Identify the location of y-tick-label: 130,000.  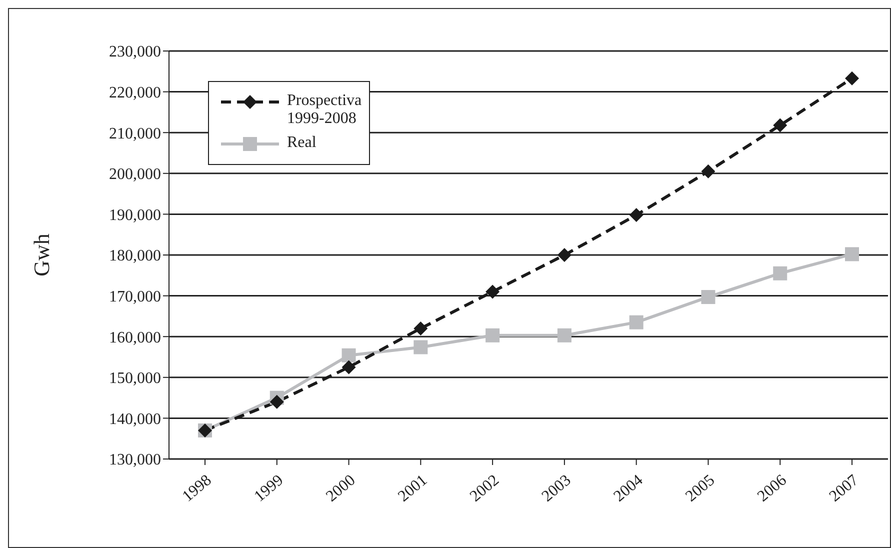
(135, 460).